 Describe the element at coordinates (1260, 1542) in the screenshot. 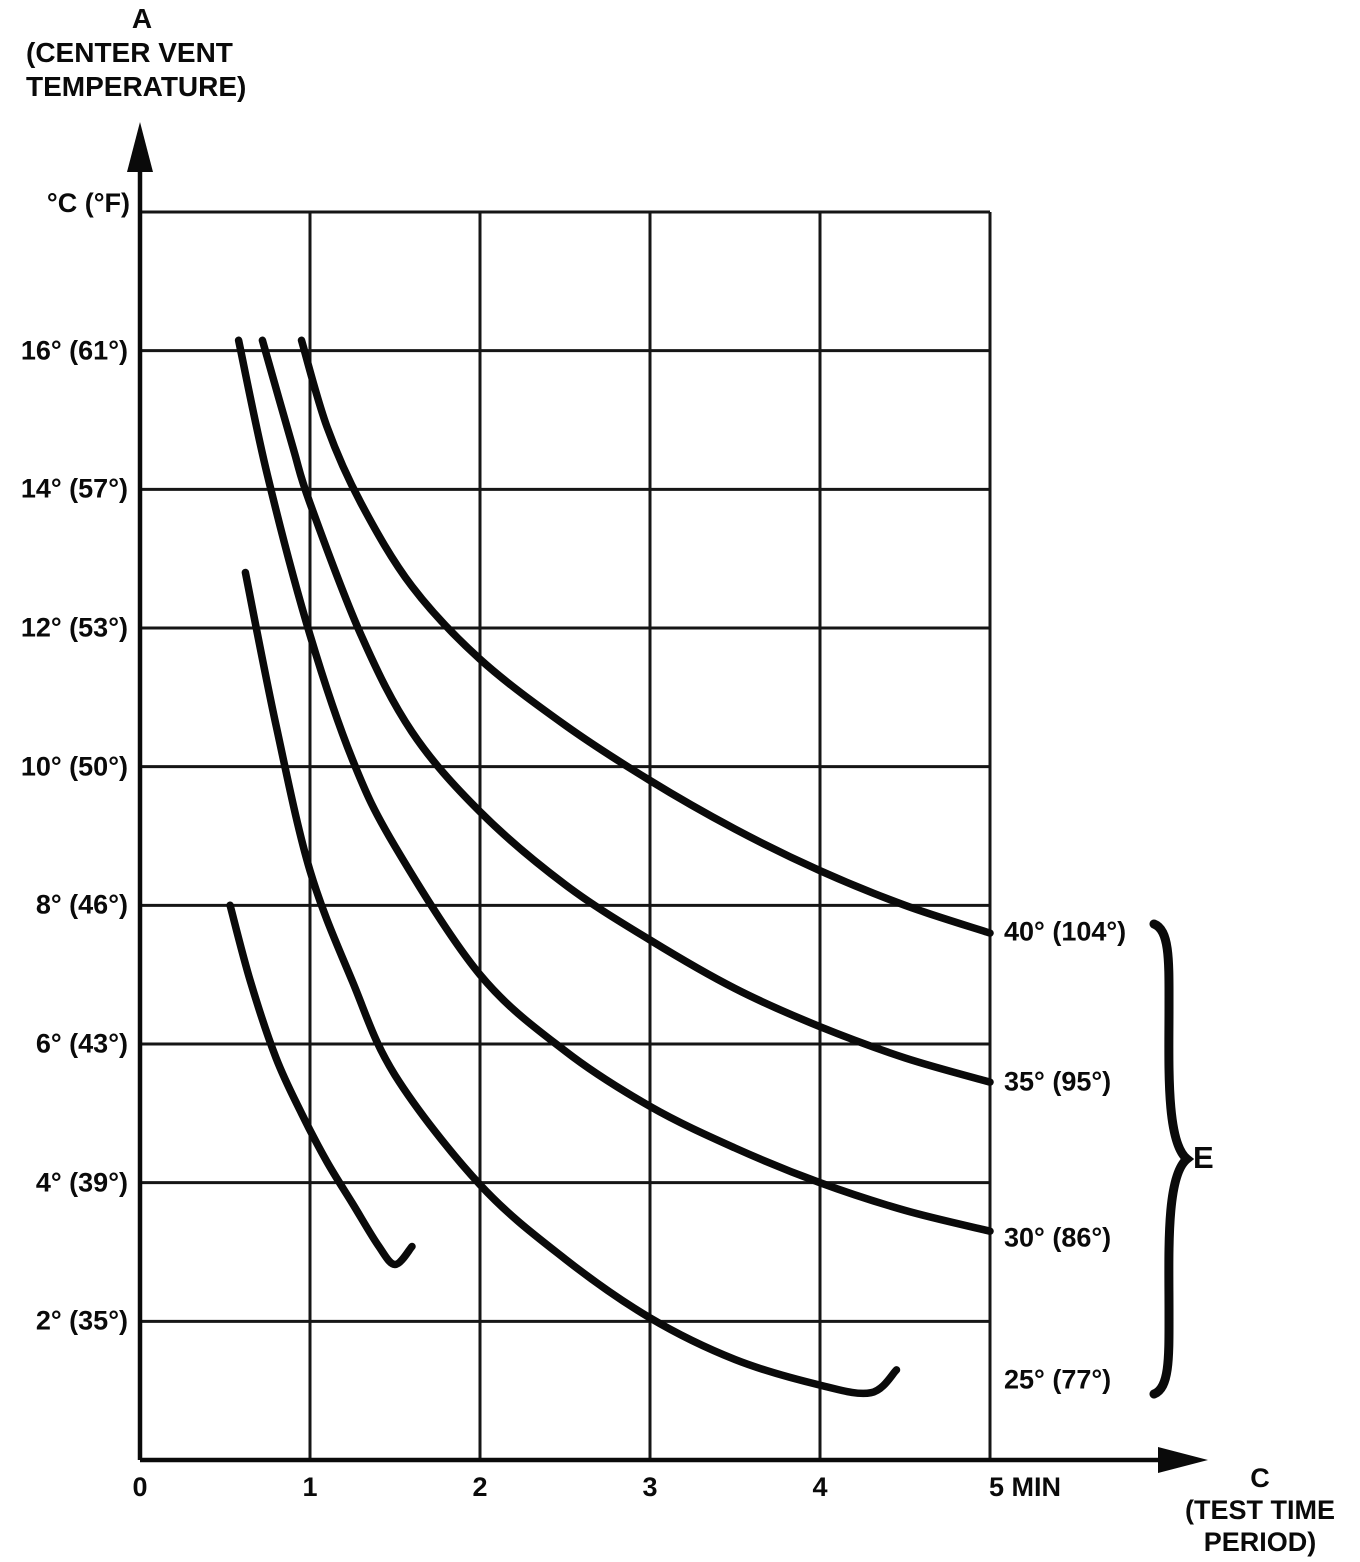

I see `x-axis-name-line2: PERIOD)` at that location.